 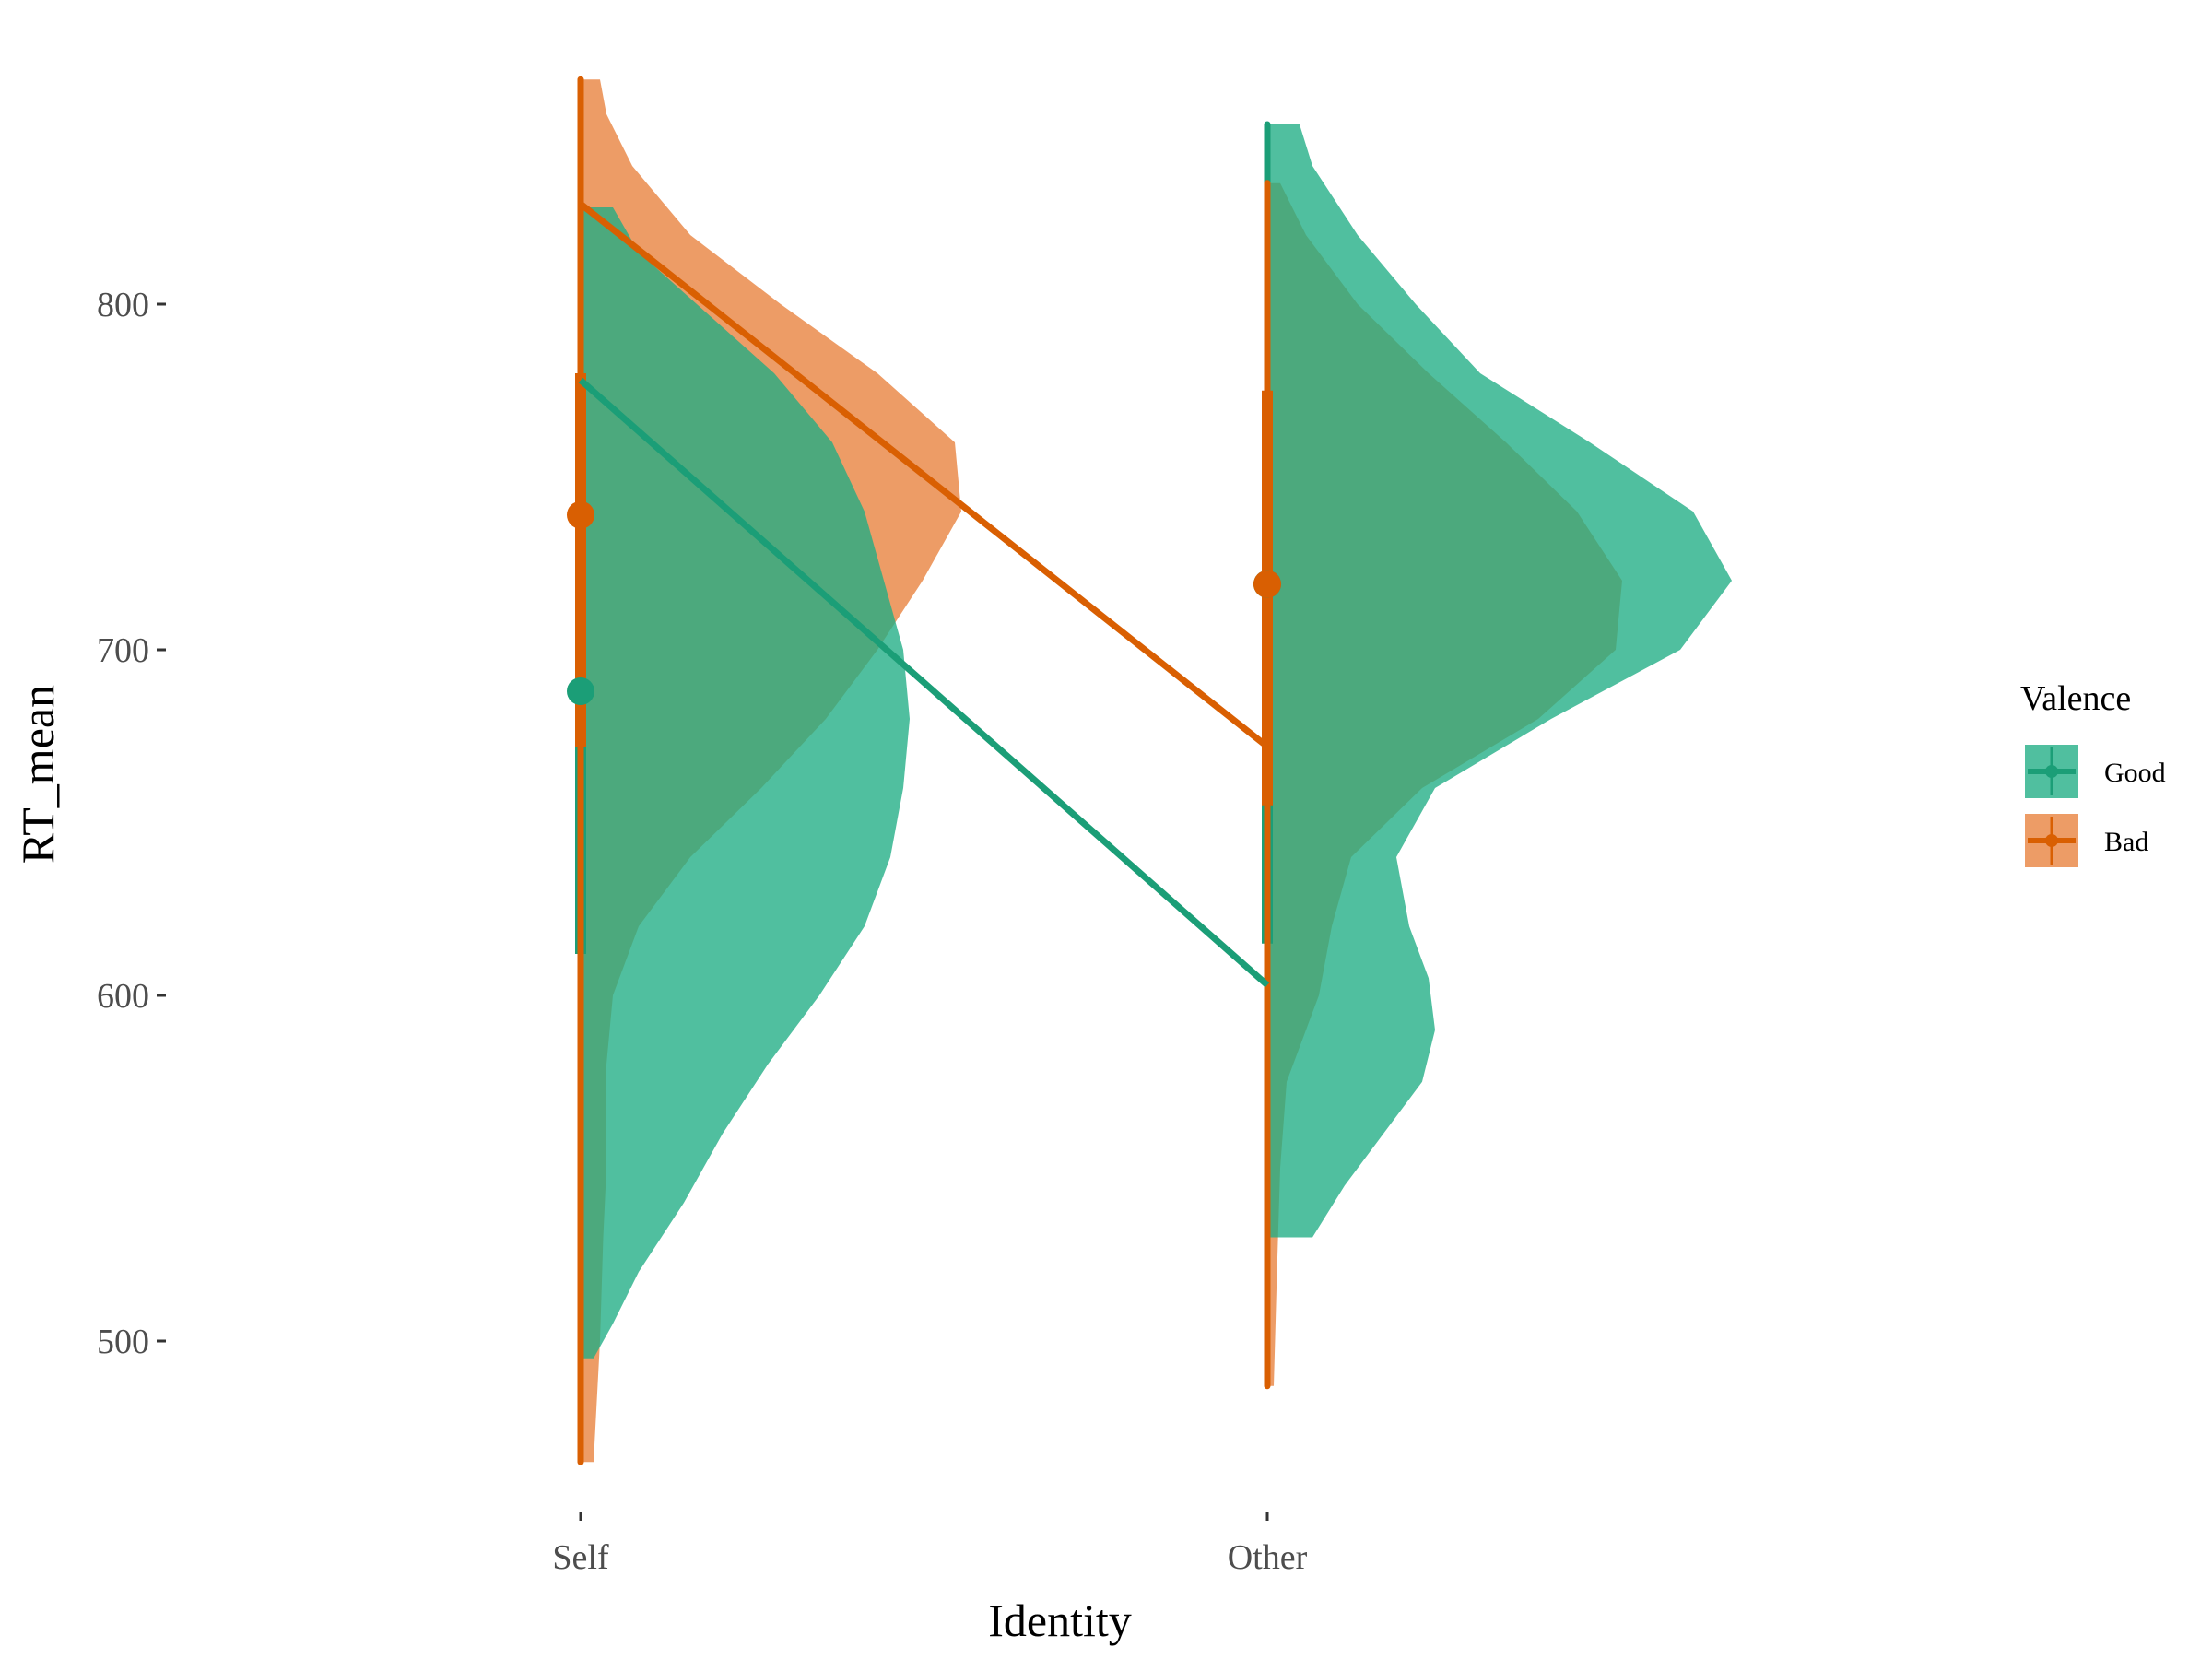 What do you see at coordinates (123, 996) in the screenshot?
I see `y-tick-label-600: 600` at bounding box center [123, 996].